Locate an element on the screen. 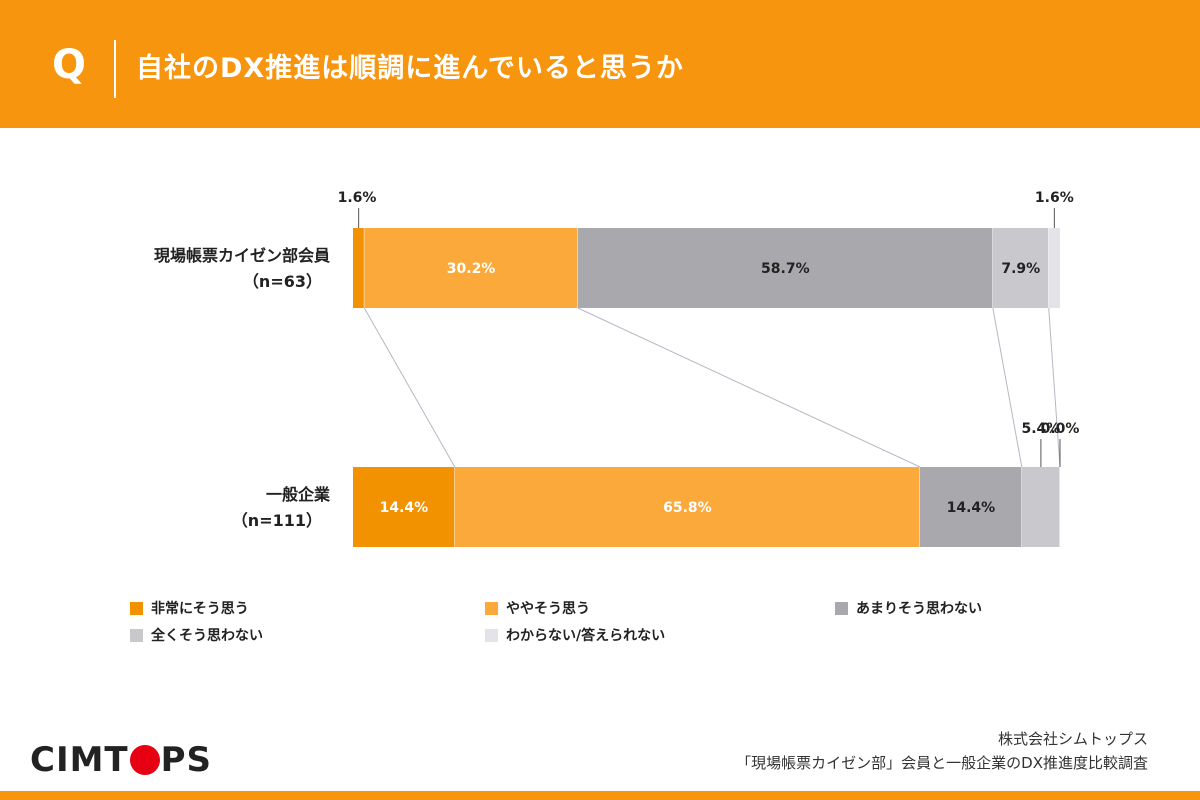 This screenshot has height=800, width=1200. data-label-0-4: 1.6% is located at coordinates (1054, 198).